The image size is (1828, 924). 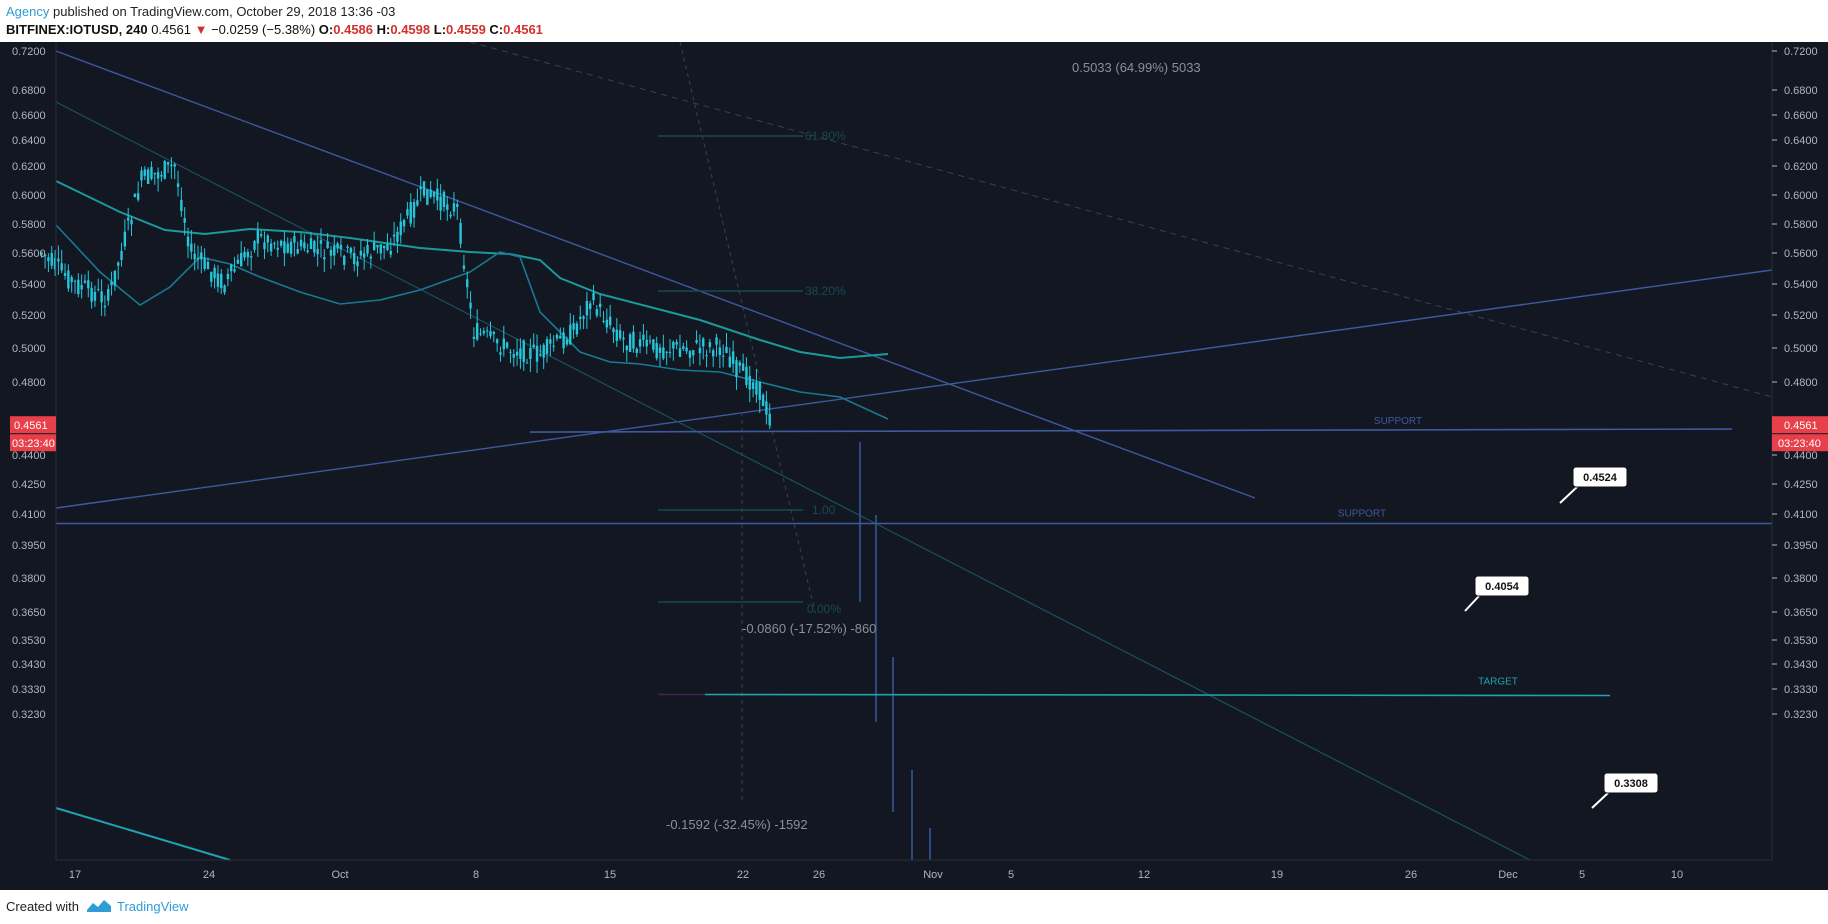 I want to click on x-tick-label: 15, so click(x=610, y=875).